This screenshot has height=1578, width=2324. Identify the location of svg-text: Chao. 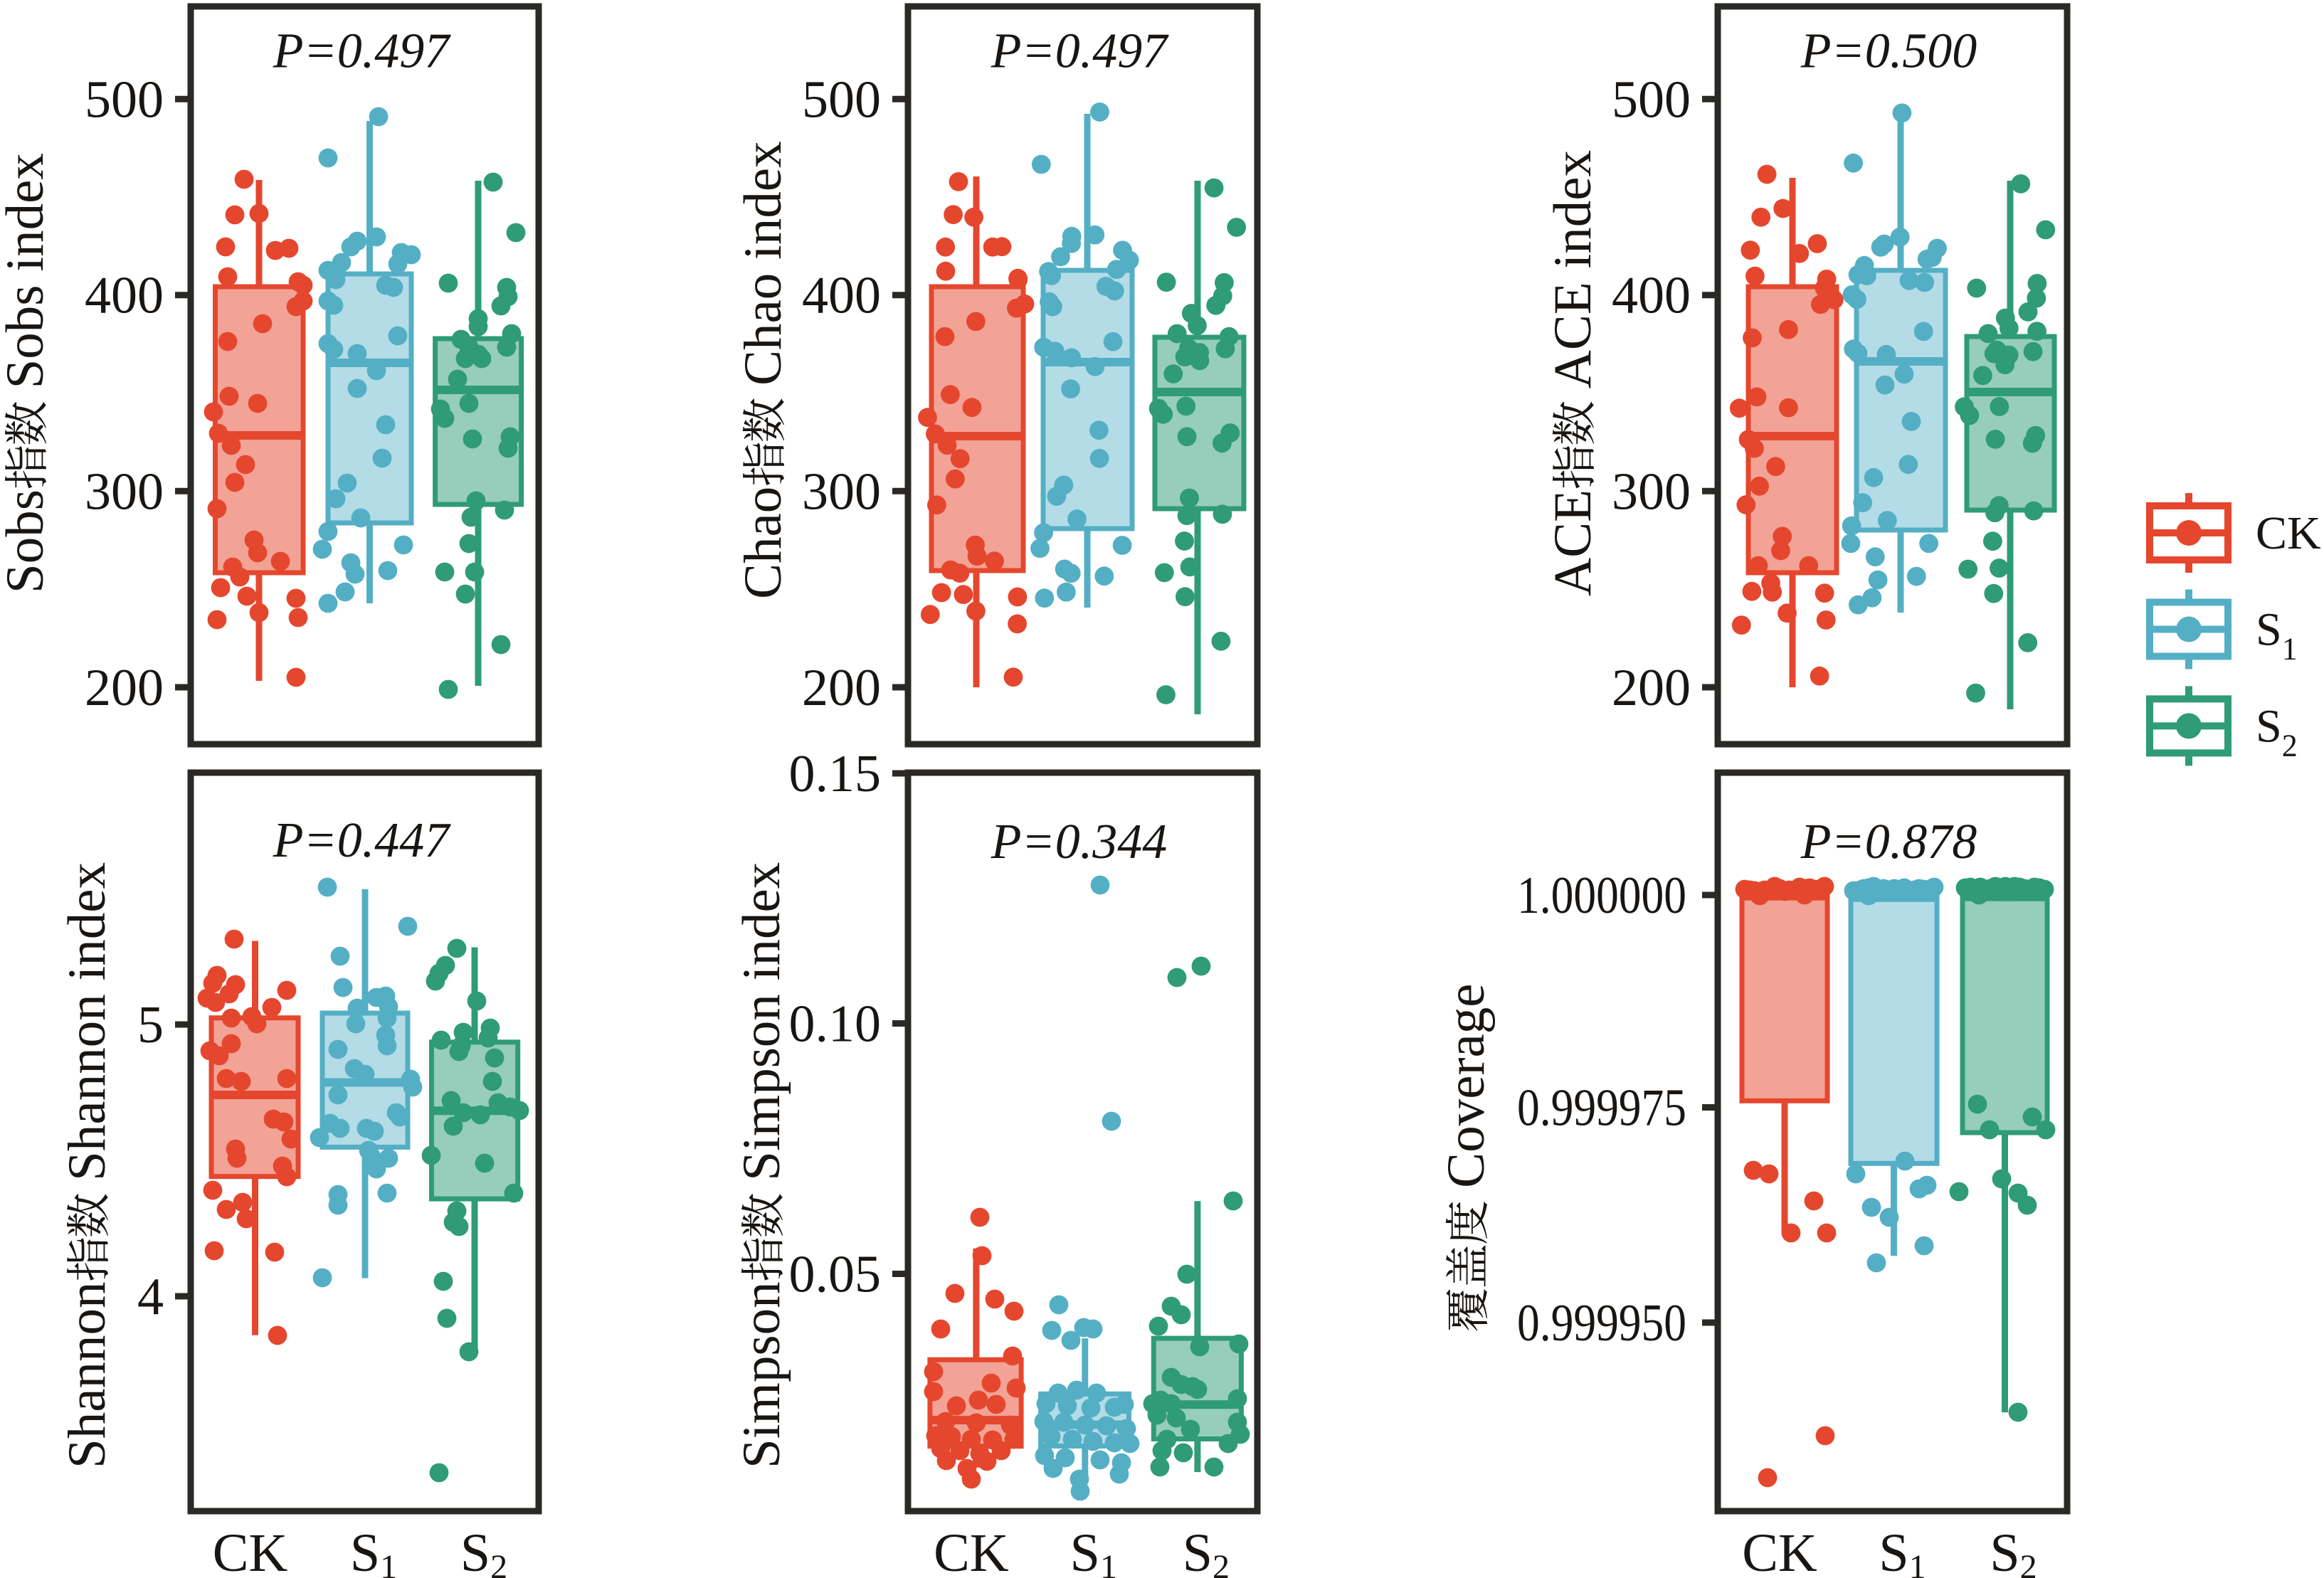
(763, 543).